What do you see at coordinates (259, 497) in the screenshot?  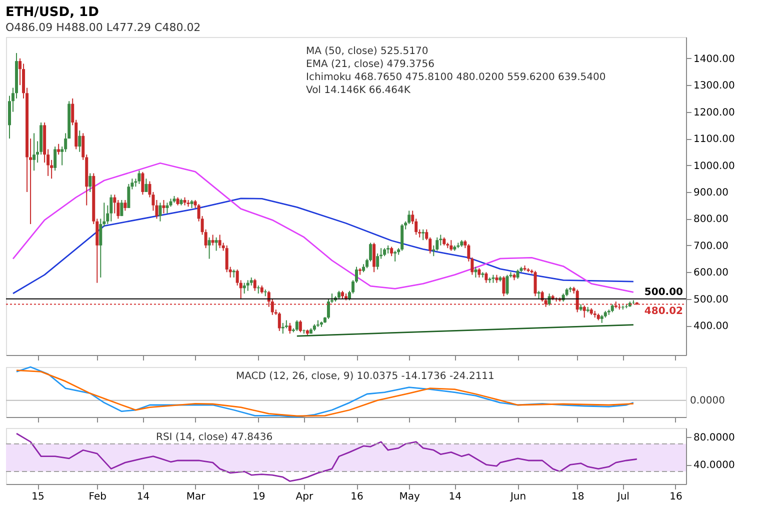 I see `x-tick-label: 19` at bounding box center [259, 497].